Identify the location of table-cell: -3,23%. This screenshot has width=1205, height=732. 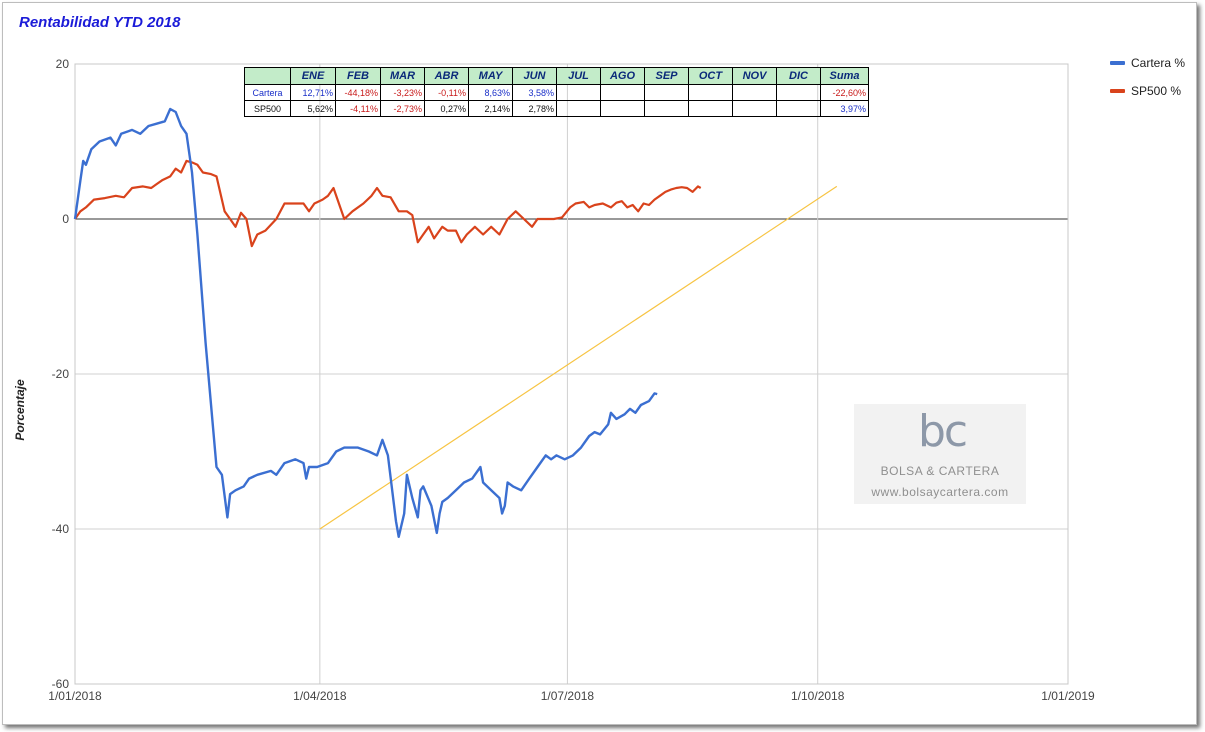
(402, 92).